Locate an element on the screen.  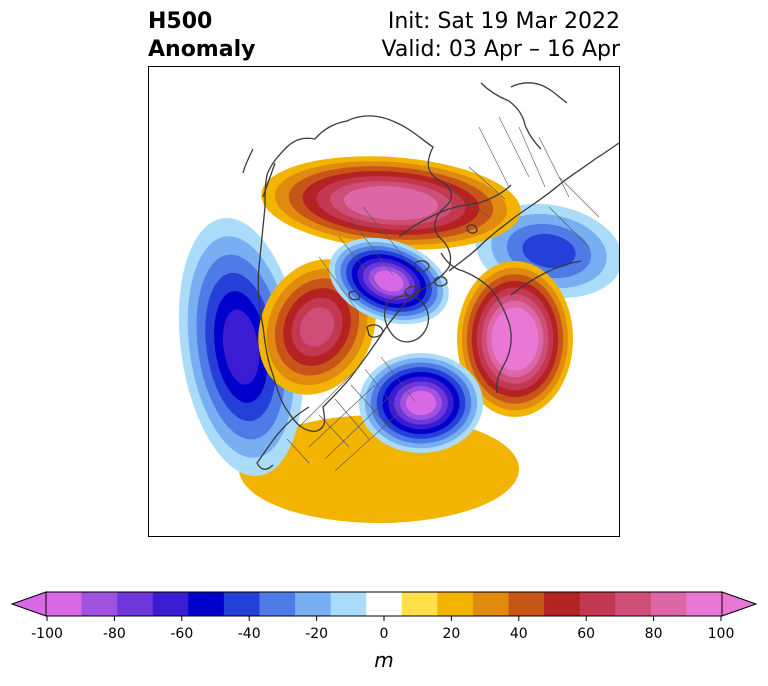
colorbar-tick-label: -40 is located at coordinates (249, 634).